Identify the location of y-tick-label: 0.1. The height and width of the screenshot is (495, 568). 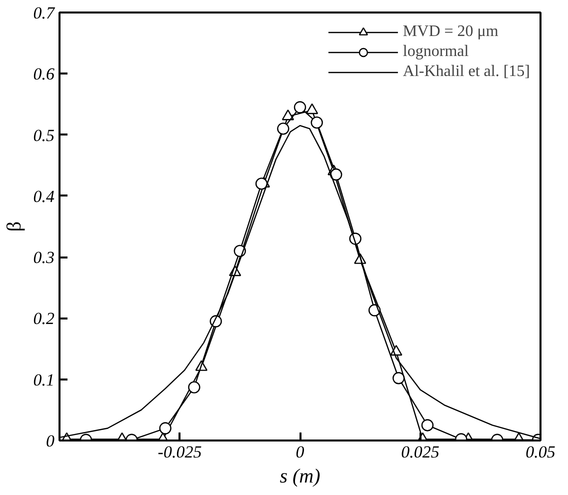
(43, 380).